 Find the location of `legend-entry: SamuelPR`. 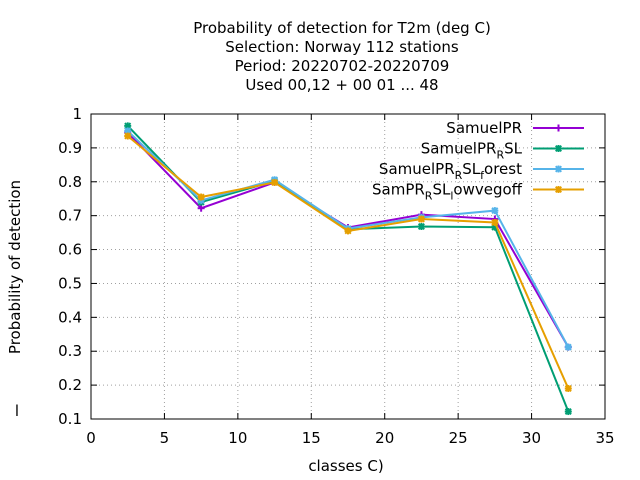

legend-entry: SamuelPR is located at coordinates (515, 128).